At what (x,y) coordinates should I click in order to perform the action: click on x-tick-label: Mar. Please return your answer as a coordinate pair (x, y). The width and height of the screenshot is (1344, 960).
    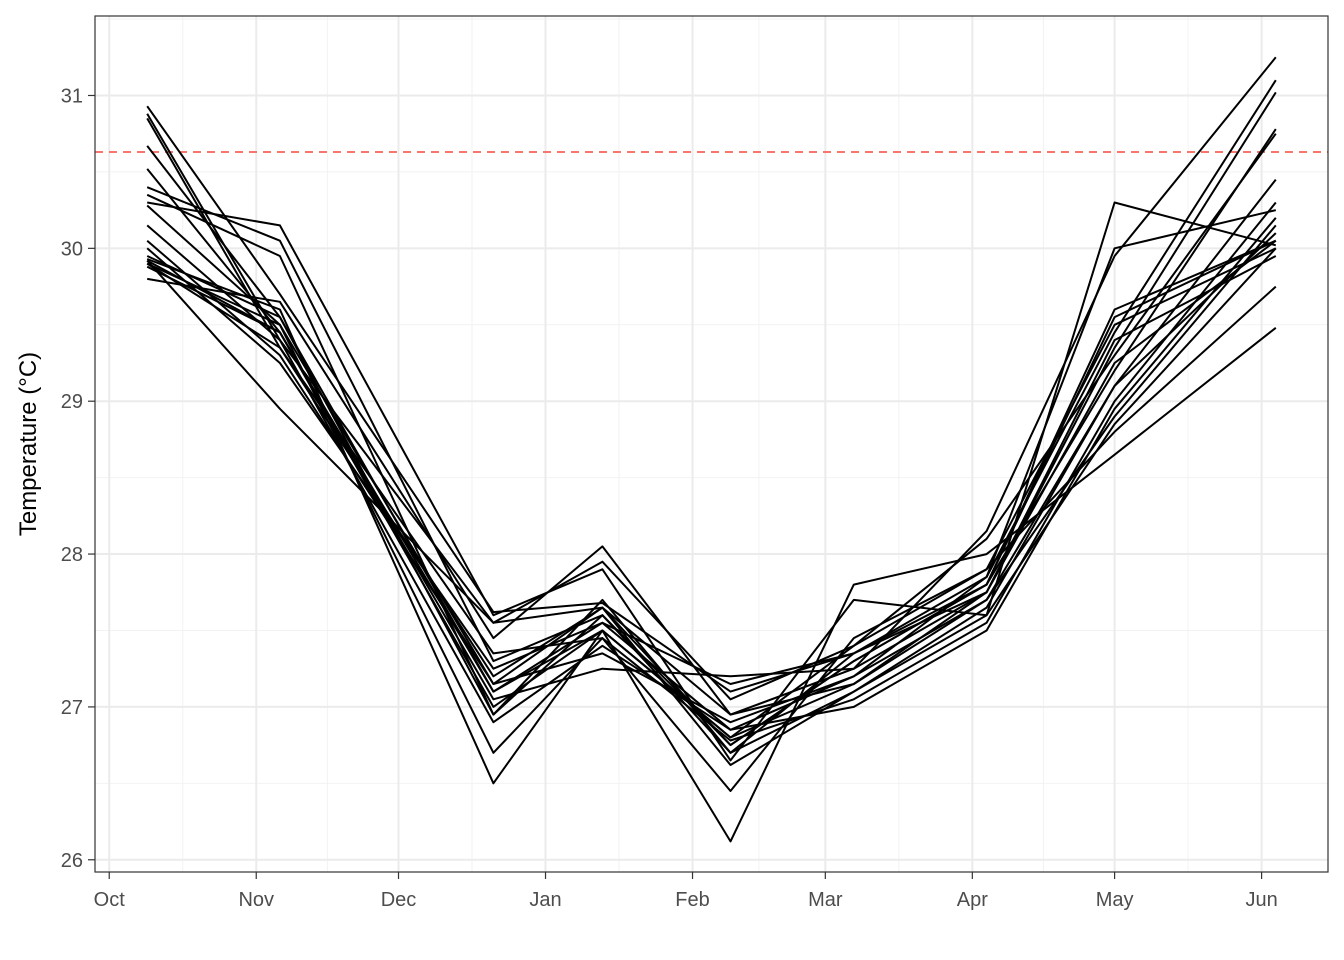
    Looking at the image, I should click on (825, 900).